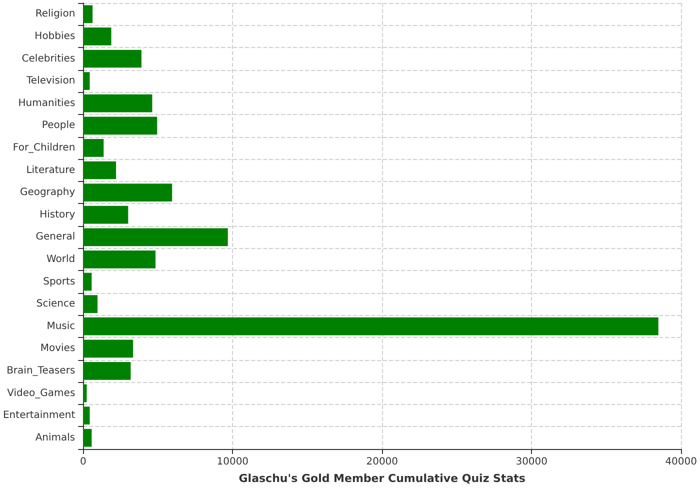 Image resolution: width=700 pixels, height=500 pixels. What do you see at coordinates (59, 282) in the screenshot?
I see `y-tick-label: Sports` at bounding box center [59, 282].